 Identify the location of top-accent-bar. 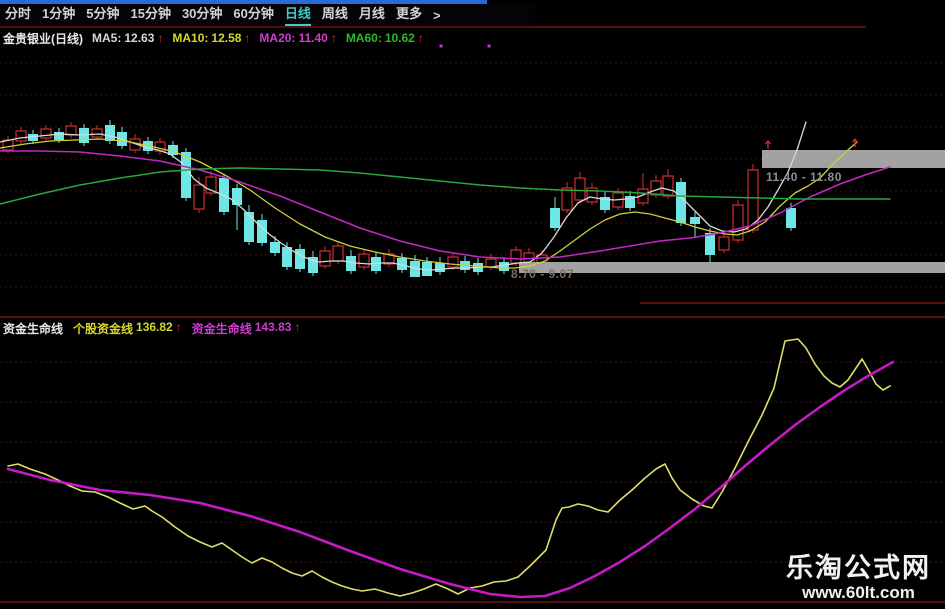
(243, 2).